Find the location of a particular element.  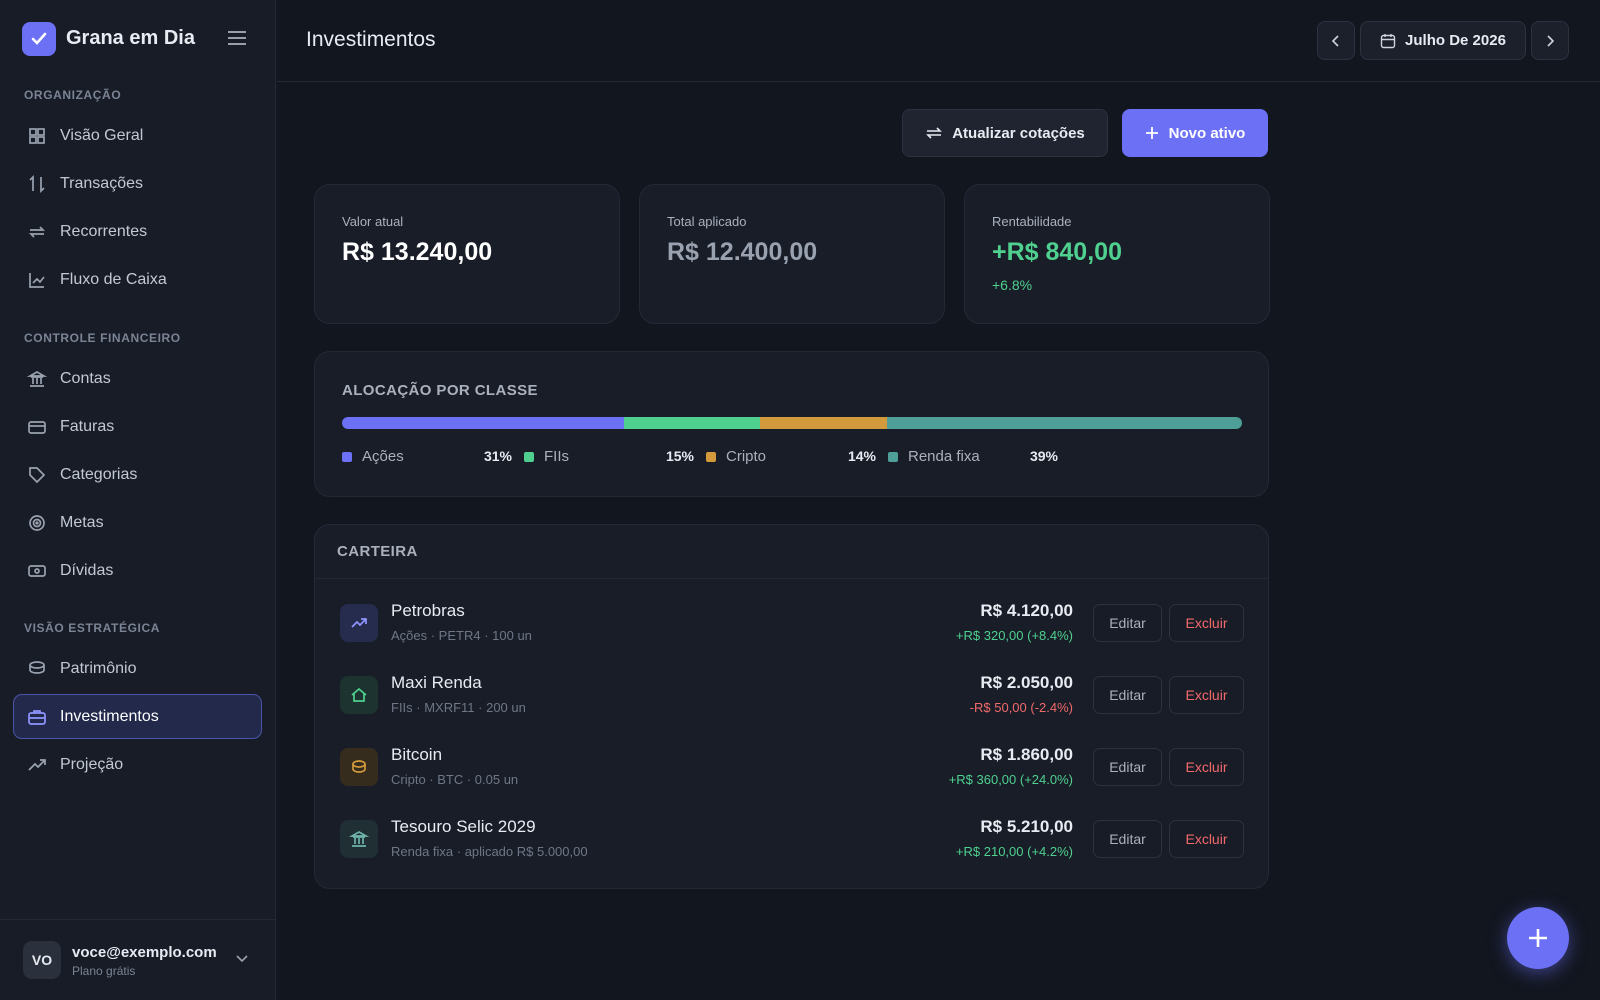

nav-label: Recorrentes is located at coordinates (104, 231).